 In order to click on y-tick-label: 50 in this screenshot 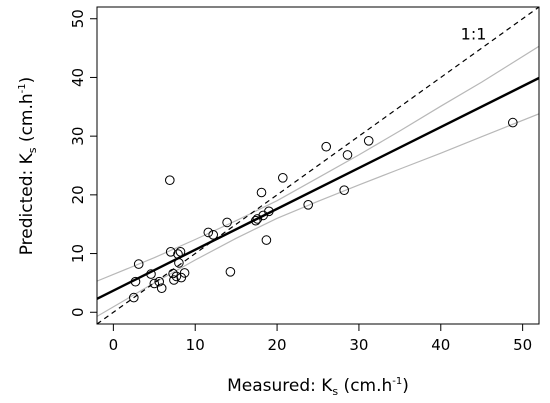, I will do `click(78, 18)`.